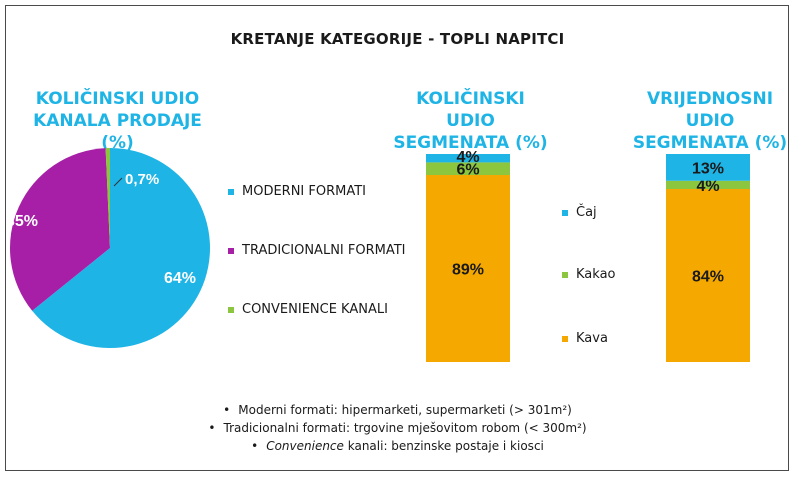  I want to click on bar1-label-caj: 4%, so click(467, 158).